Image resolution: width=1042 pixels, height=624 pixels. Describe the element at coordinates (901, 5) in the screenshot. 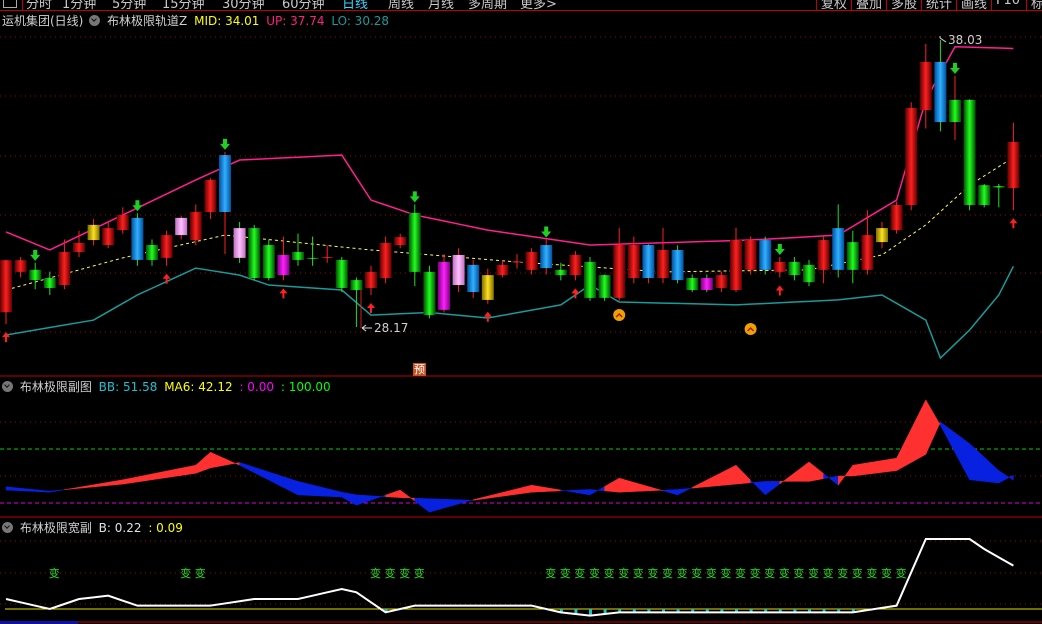

I see `toolbar-button-2: 多股` at that location.